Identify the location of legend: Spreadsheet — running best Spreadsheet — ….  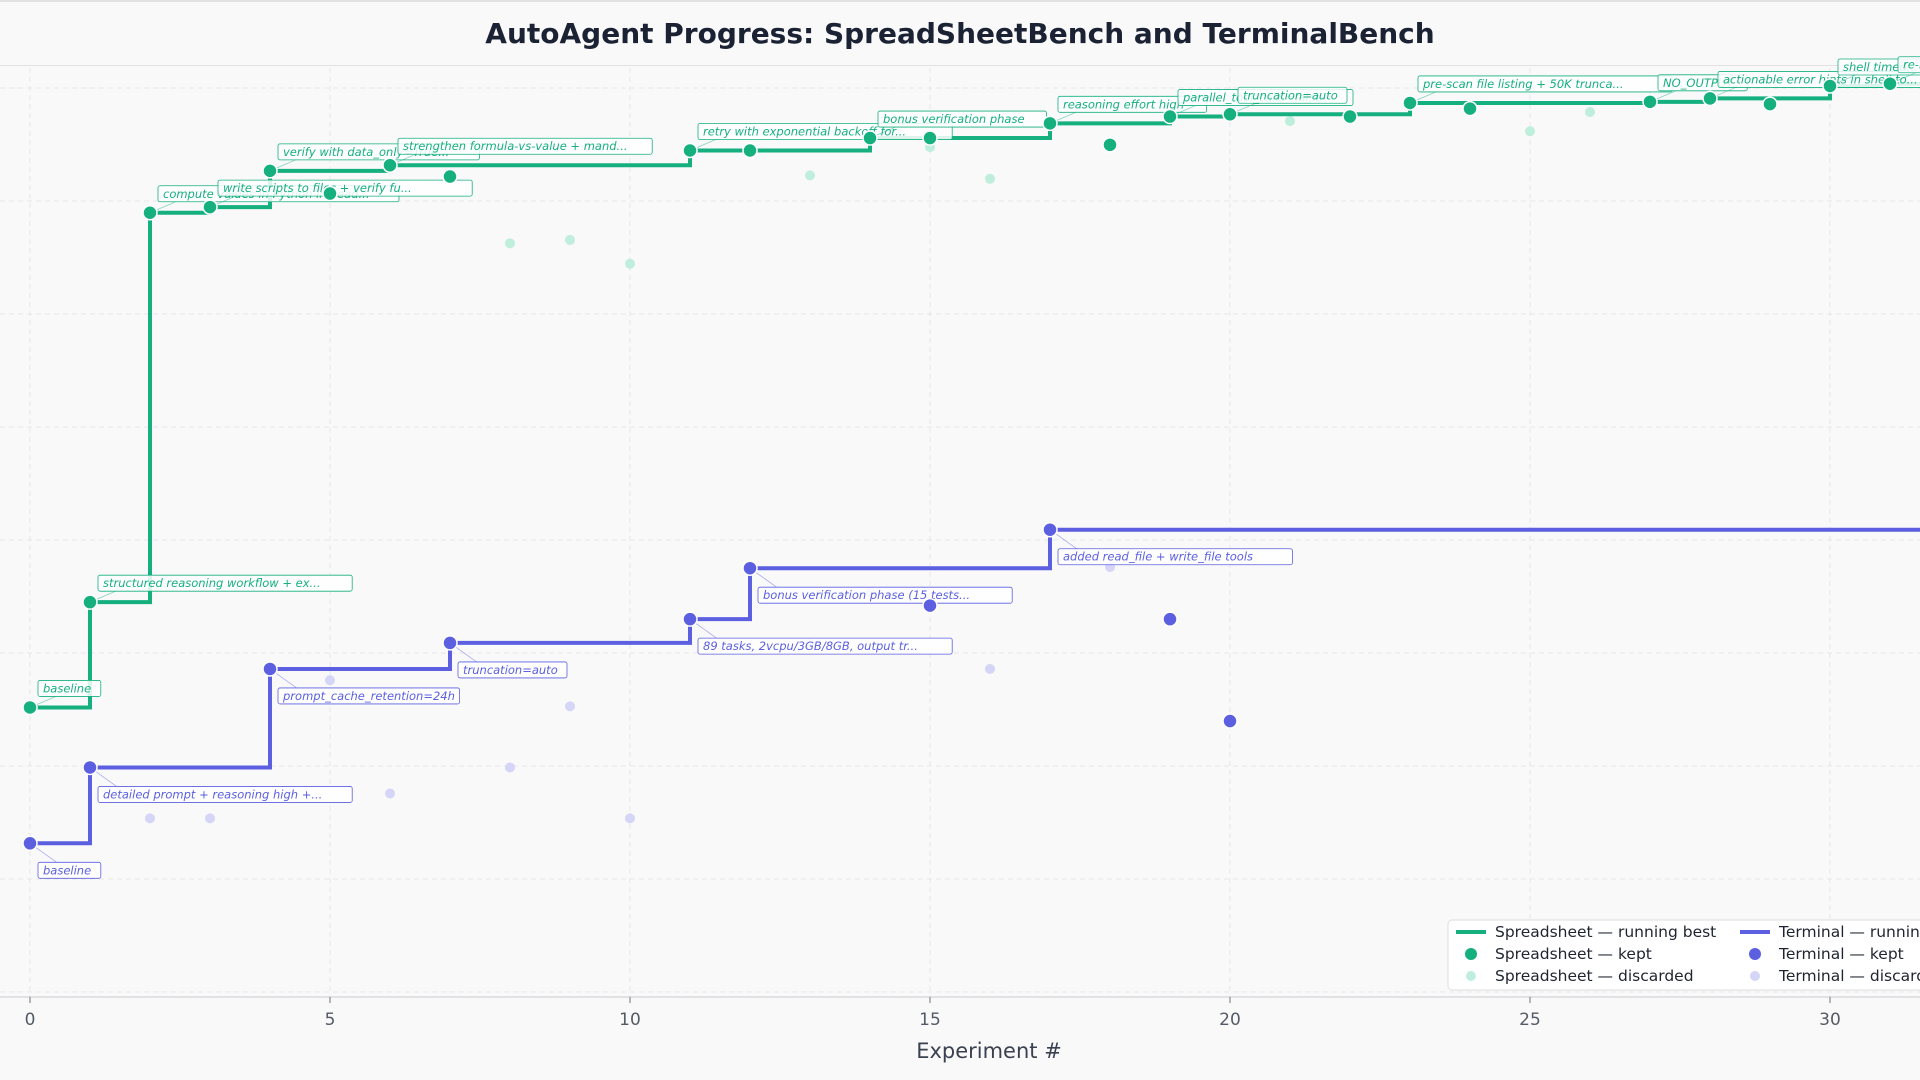
(1683, 955).